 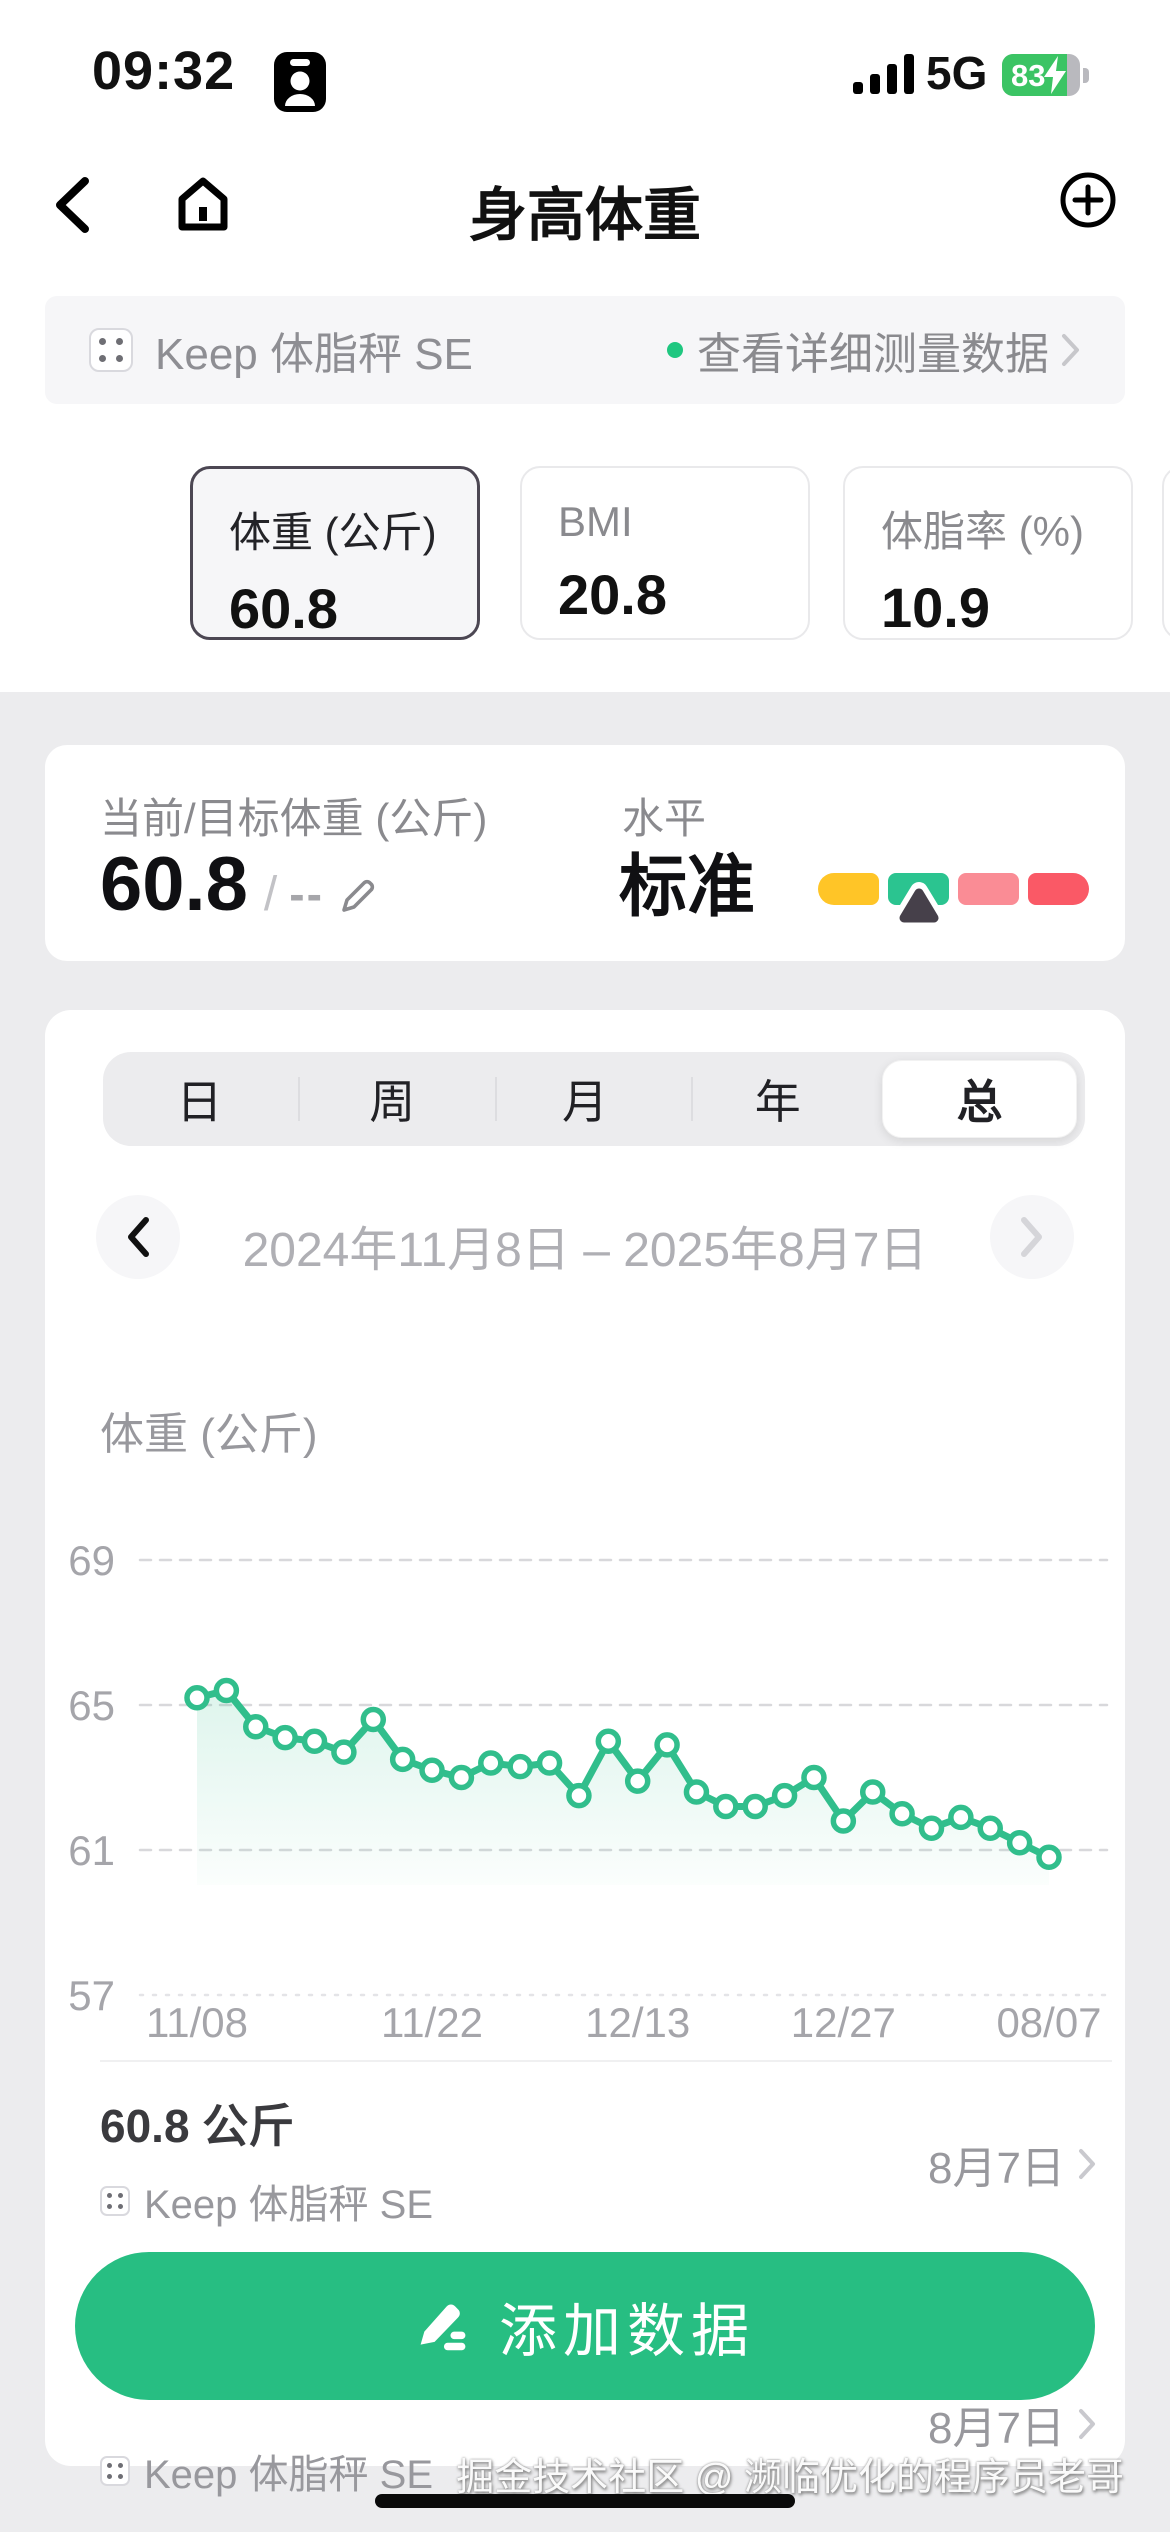 I want to click on chart-title: 体重 (公斤), so click(x=209, y=1434).